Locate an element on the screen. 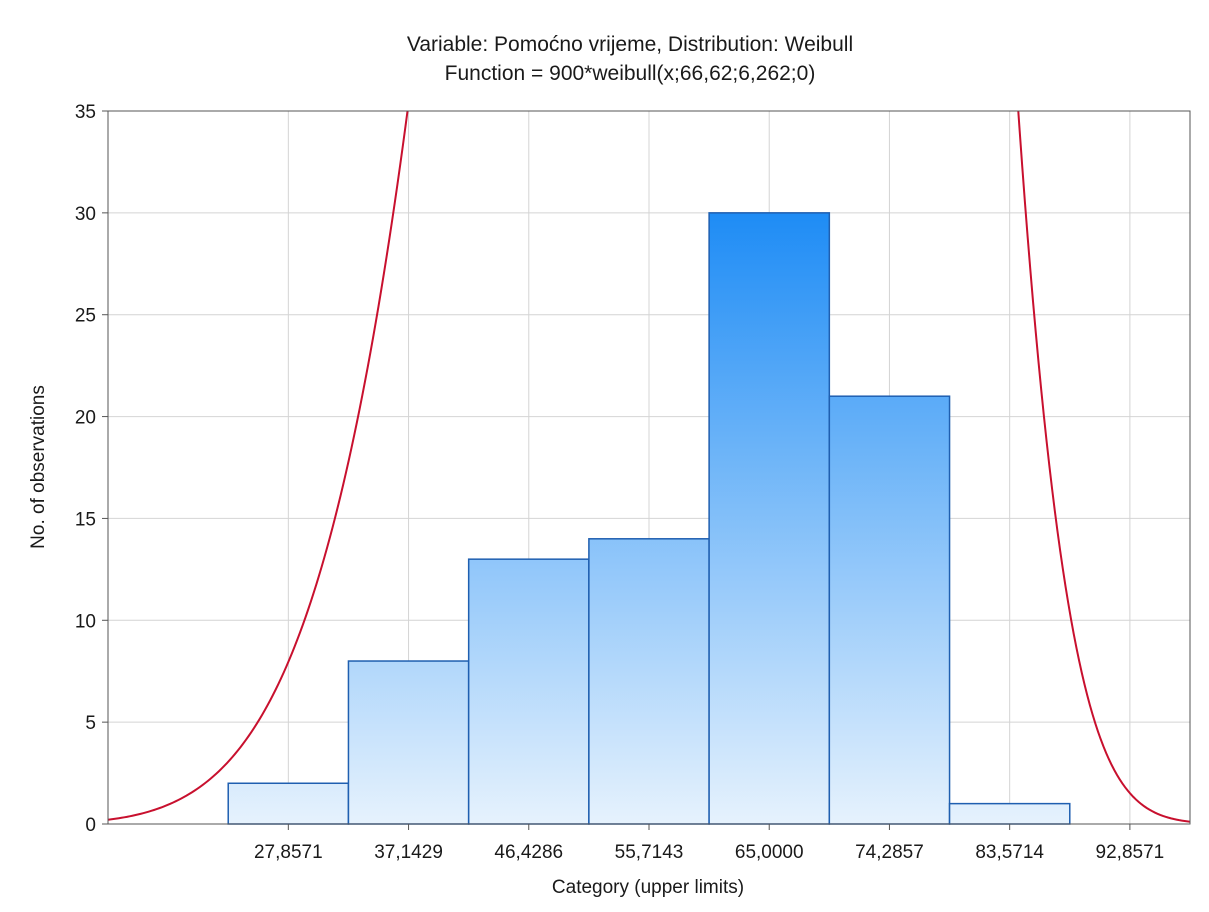  y-axis-label: No. of observations is located at coordinates (38, 467).